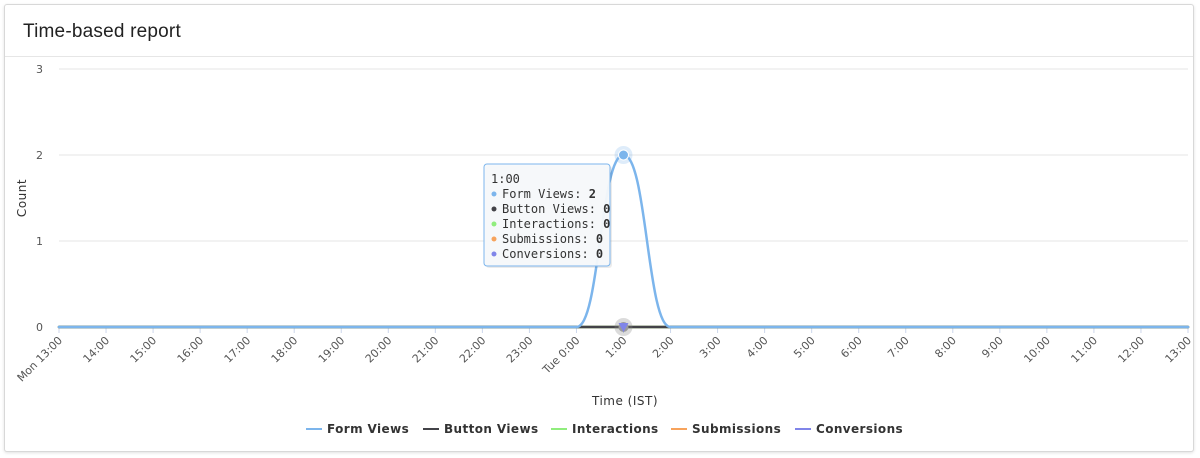  Describe the element at coordinates (144, 350) in the screenshot. I see `x-tick-label: 15:00` at that location.